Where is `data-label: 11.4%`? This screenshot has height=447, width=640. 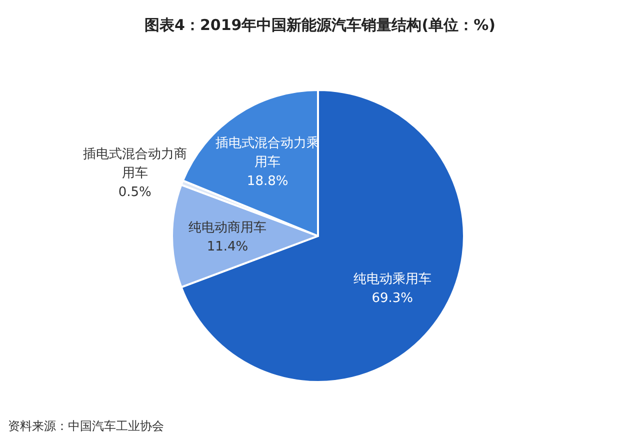 data-label: 11.4% is located at coordinates (227, 247).